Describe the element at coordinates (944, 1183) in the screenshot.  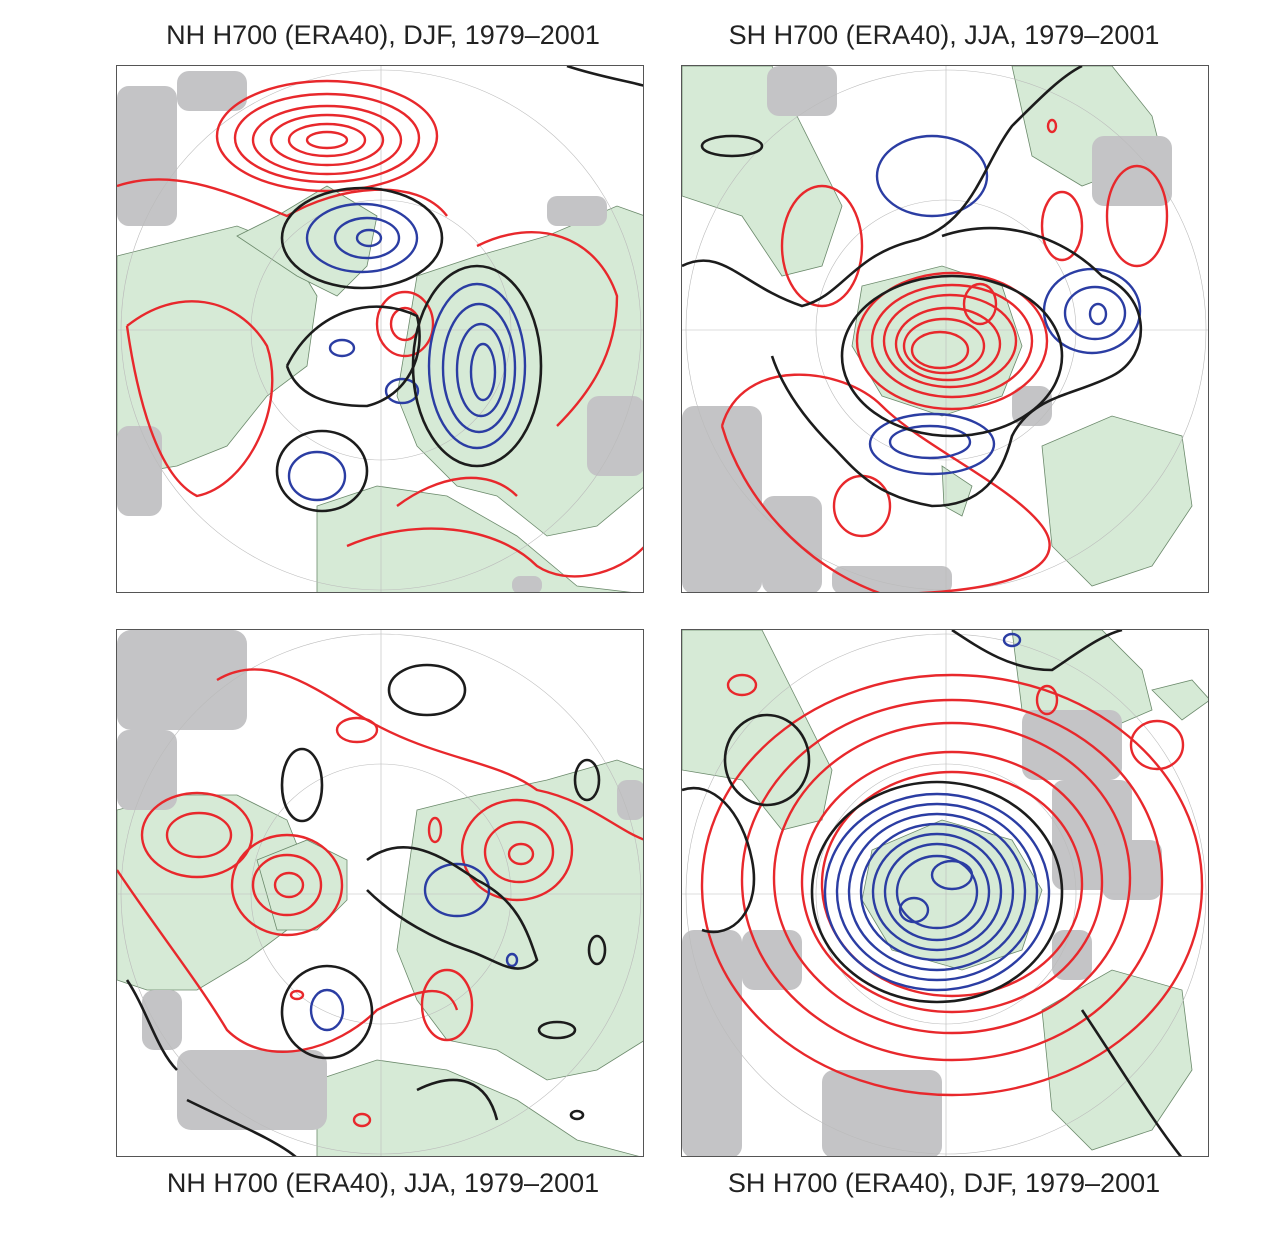
I see `panel-title-sh-djf: SH H700 (ERA40), DJF, 1979–2001` at that location.